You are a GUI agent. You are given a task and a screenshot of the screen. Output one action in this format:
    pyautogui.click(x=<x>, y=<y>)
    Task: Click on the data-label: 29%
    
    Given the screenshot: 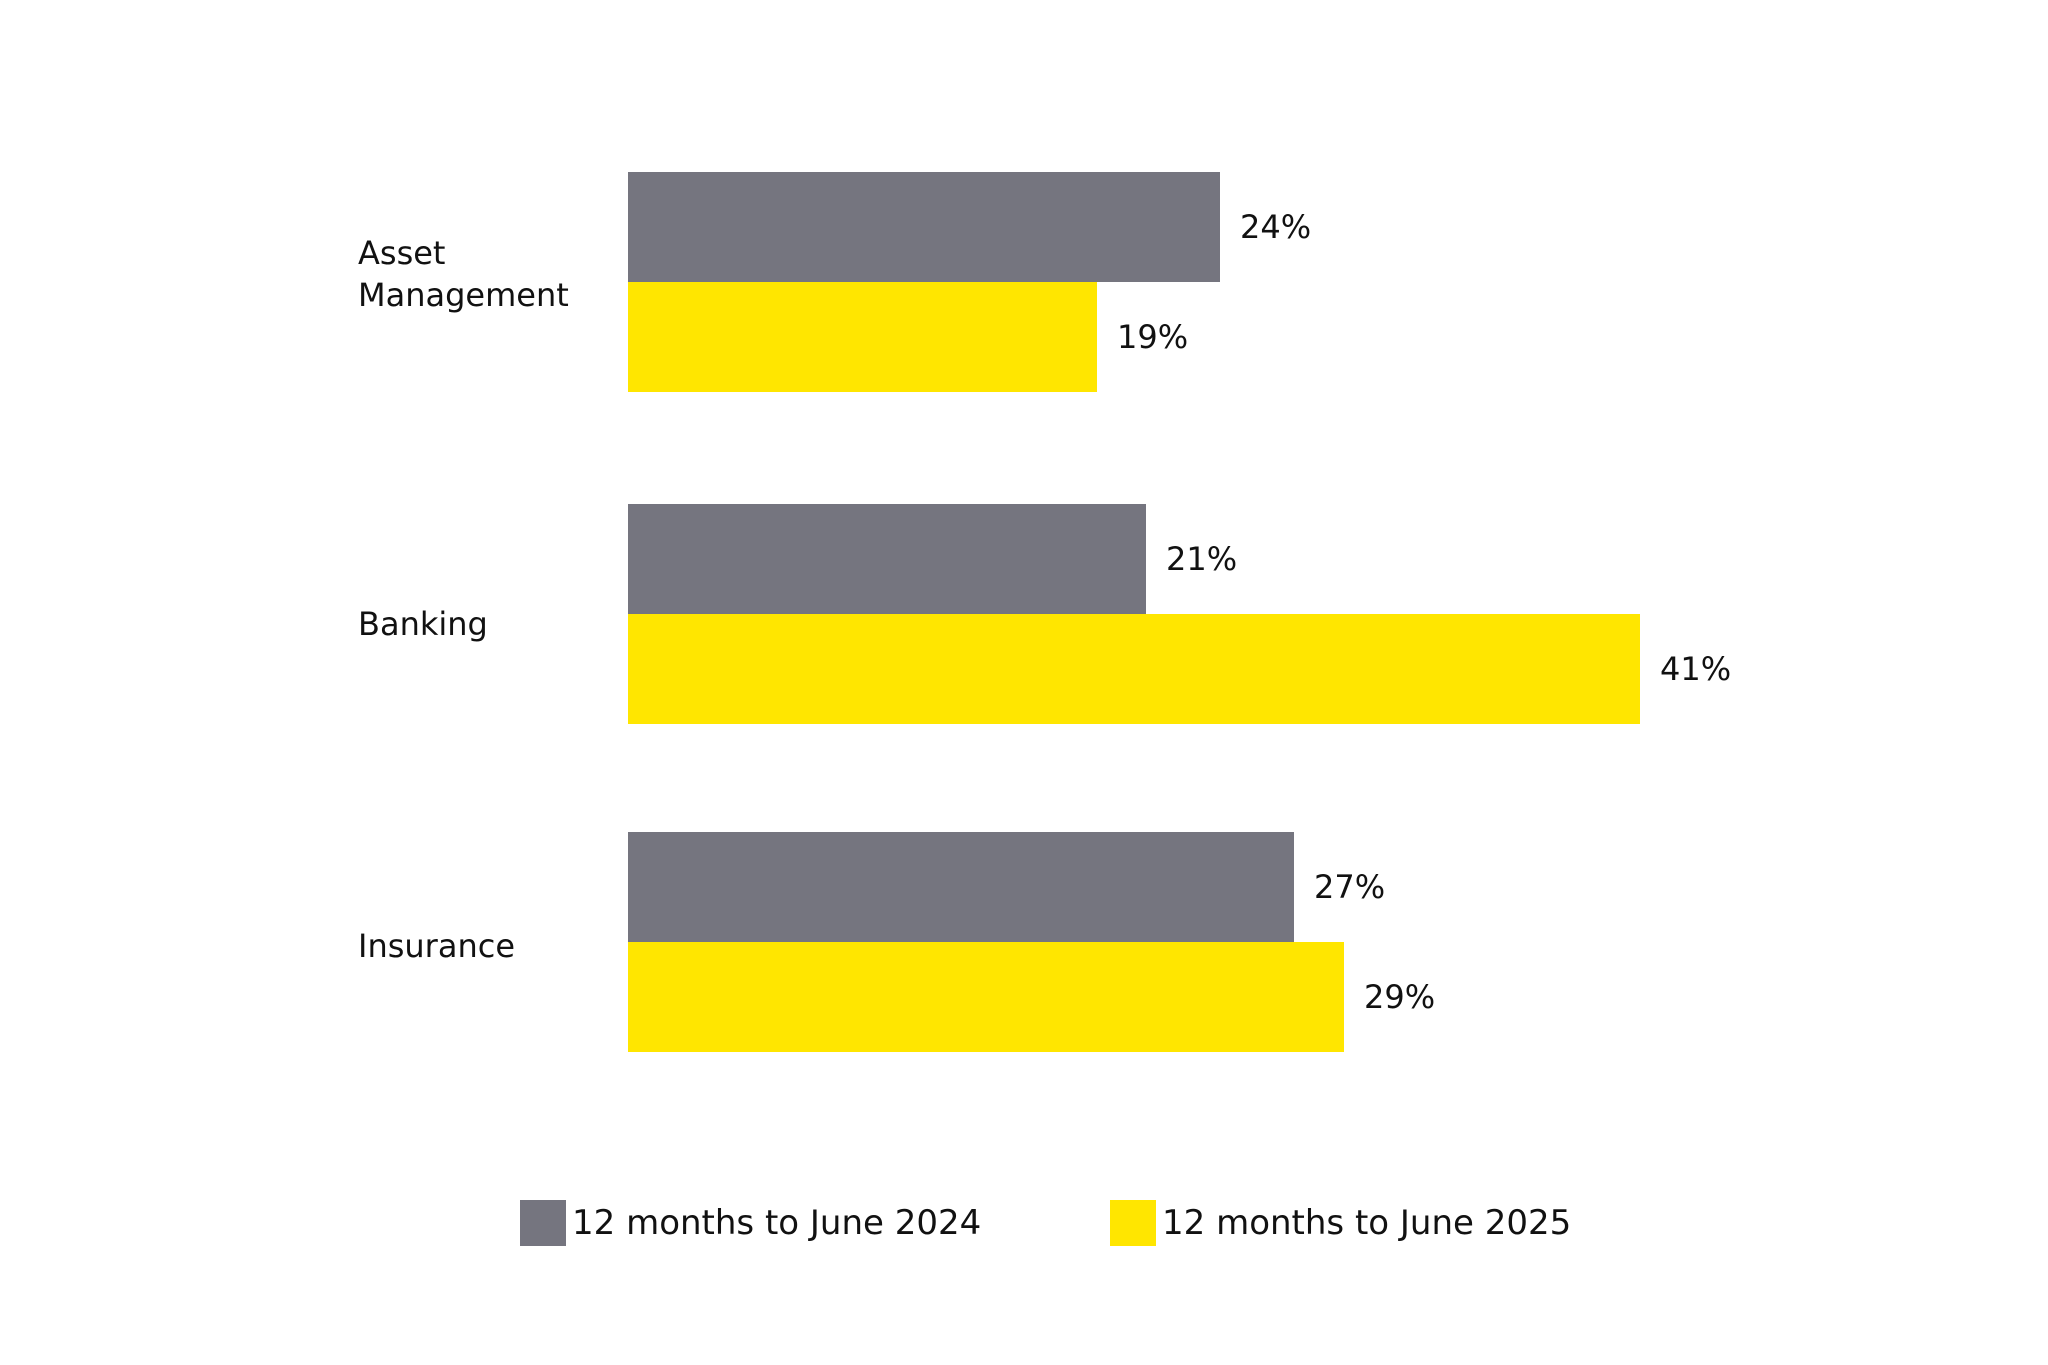 What is the action you would take?
    pyautogui.click(x=1400, y=997)
    